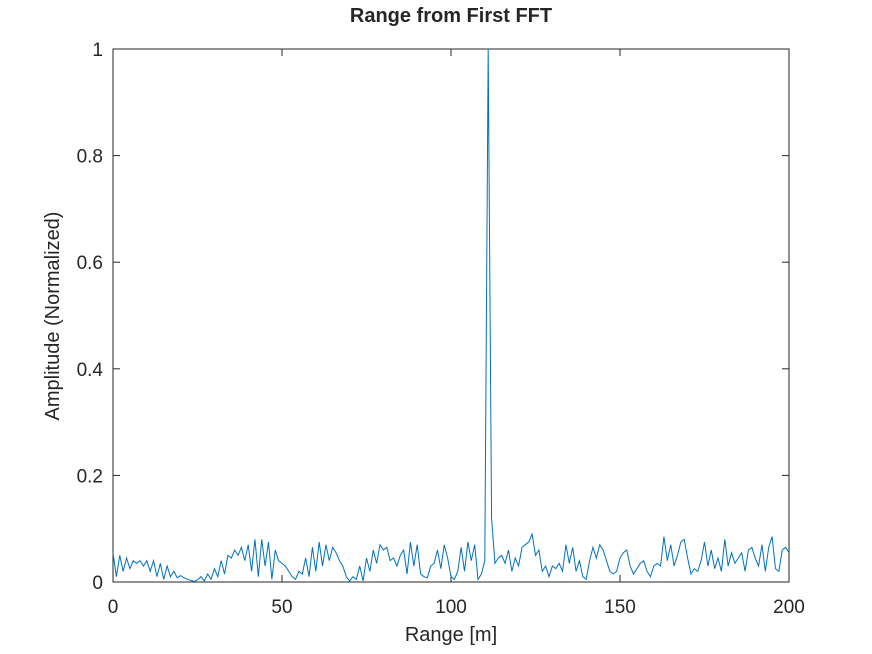 The height and width of the screenshot is (654, 872). What do you see at coordinates (620, 607) in the screenshot?
I see `x-tick-label: 150` at bounding box center [620, 607].